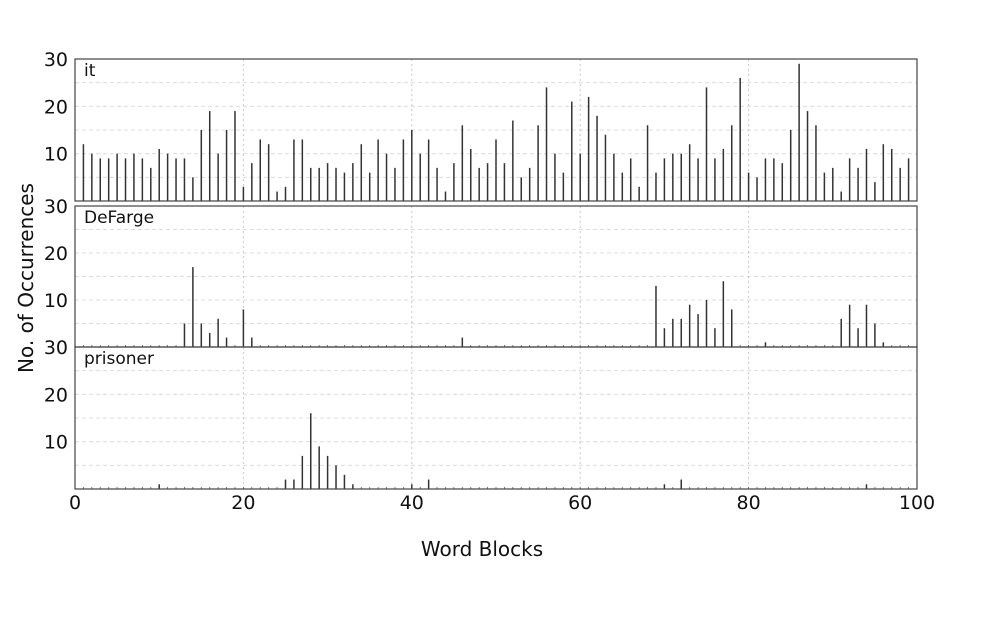 The width and height of the screenshot is (992, 628). What do you see at coordinates (749, 503) in the screenshot?
I see `x-tick-label: 80` at bounding box center [749, 503].